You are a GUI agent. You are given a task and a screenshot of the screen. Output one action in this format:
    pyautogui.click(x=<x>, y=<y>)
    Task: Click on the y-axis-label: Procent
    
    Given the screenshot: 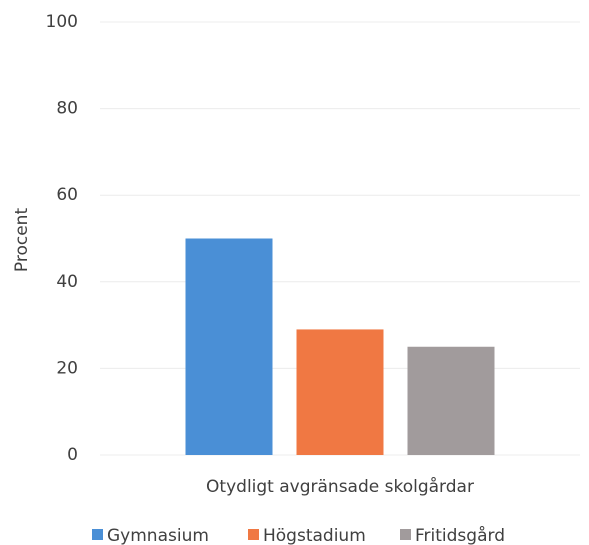 What is the action you would take?
    pyautogui.click(x=22, y=240)
    